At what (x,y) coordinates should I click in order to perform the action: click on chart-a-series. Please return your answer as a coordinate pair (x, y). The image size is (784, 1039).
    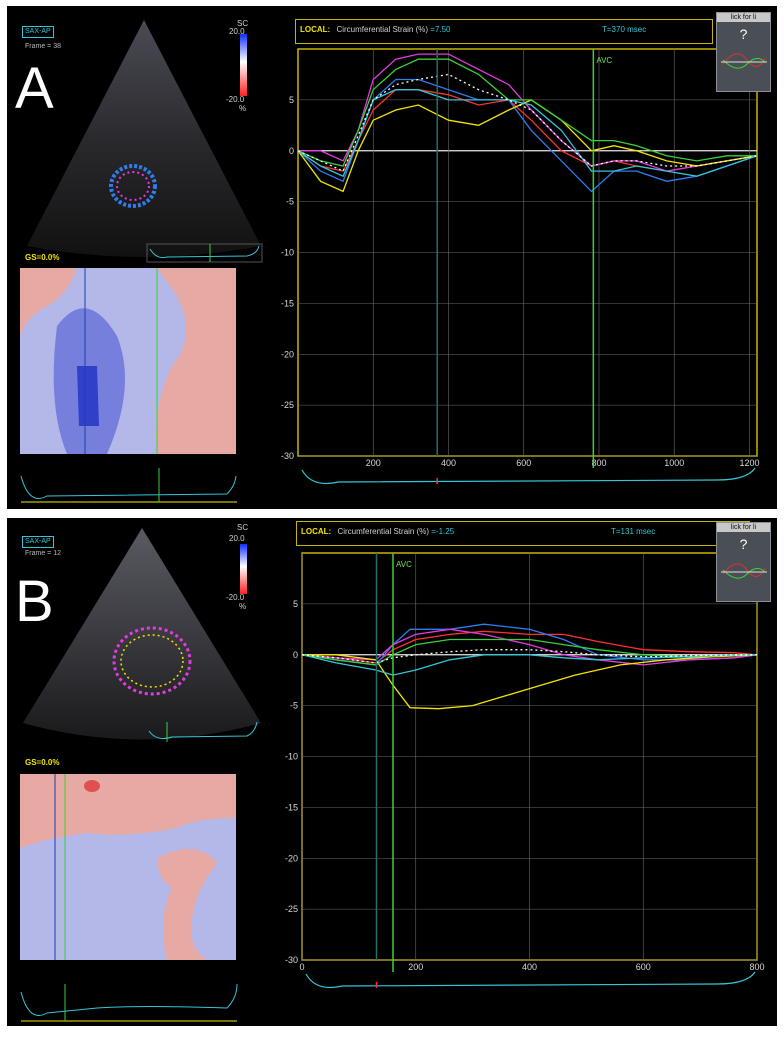
    Looking at the image, I should click on (527, 123).